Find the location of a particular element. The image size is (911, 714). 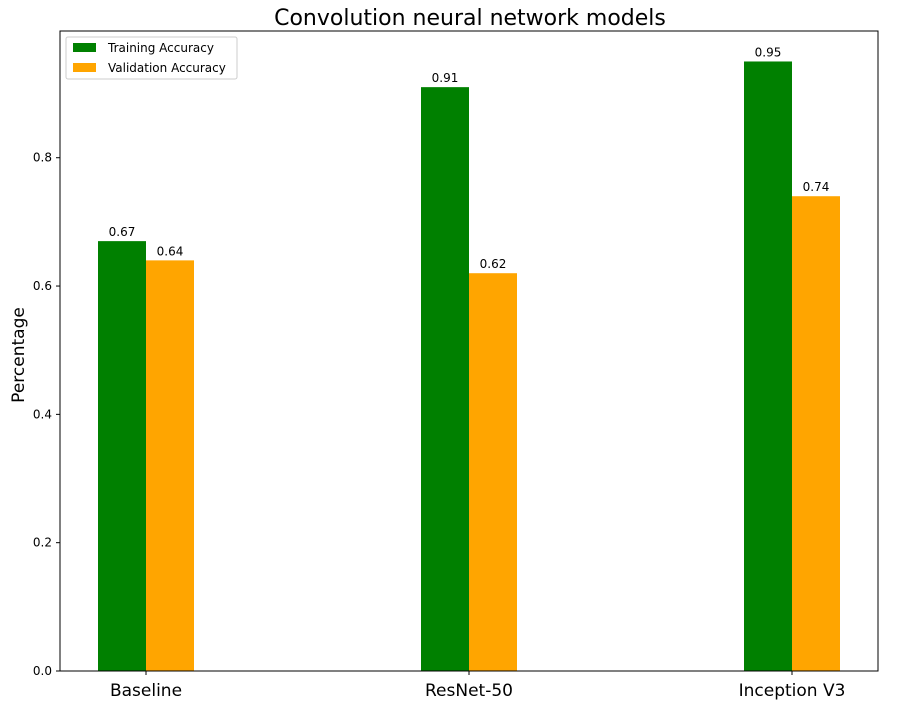

x-tick-label: Inception V3 is located at coordinates (792, 691).